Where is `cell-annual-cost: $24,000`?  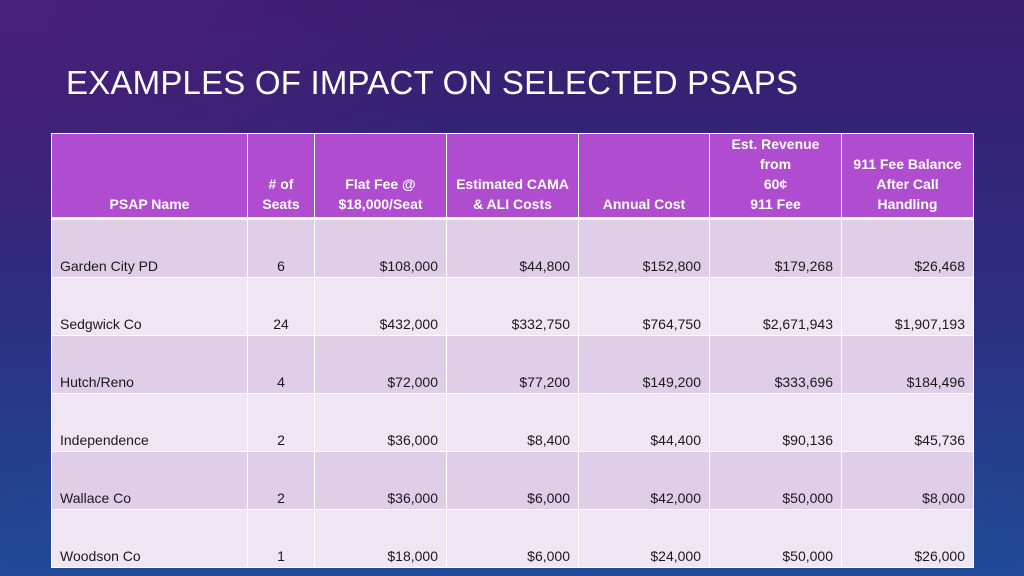 cell-annual-cost: $24,000 is located at coordinates (644, 538).